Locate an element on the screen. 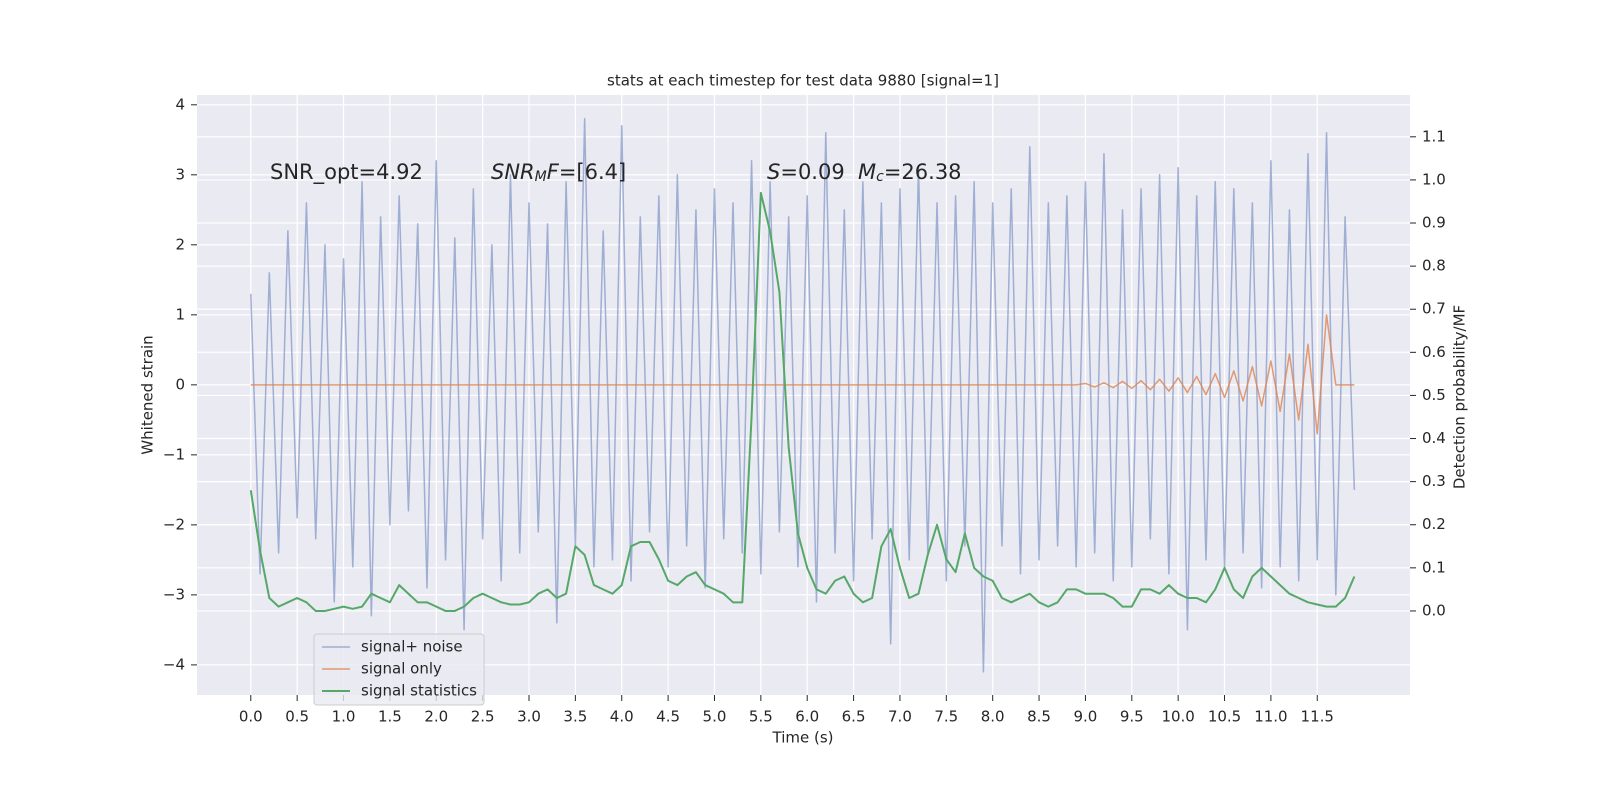 This screenshot has height=800, width=1600. x-tick-label: 7.5 is located at coordinates (946, 717).